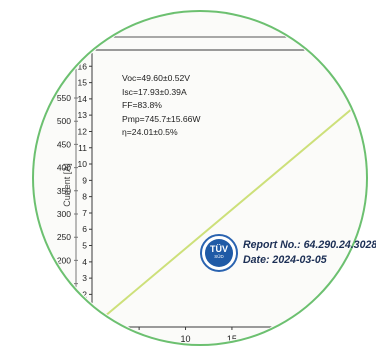 The height and width of the screenshot is (361, 376). What do you see at coordinates (83, 164) in the screenshot?
I see `y-tick-label: 10` at bounding box center [83, 164].